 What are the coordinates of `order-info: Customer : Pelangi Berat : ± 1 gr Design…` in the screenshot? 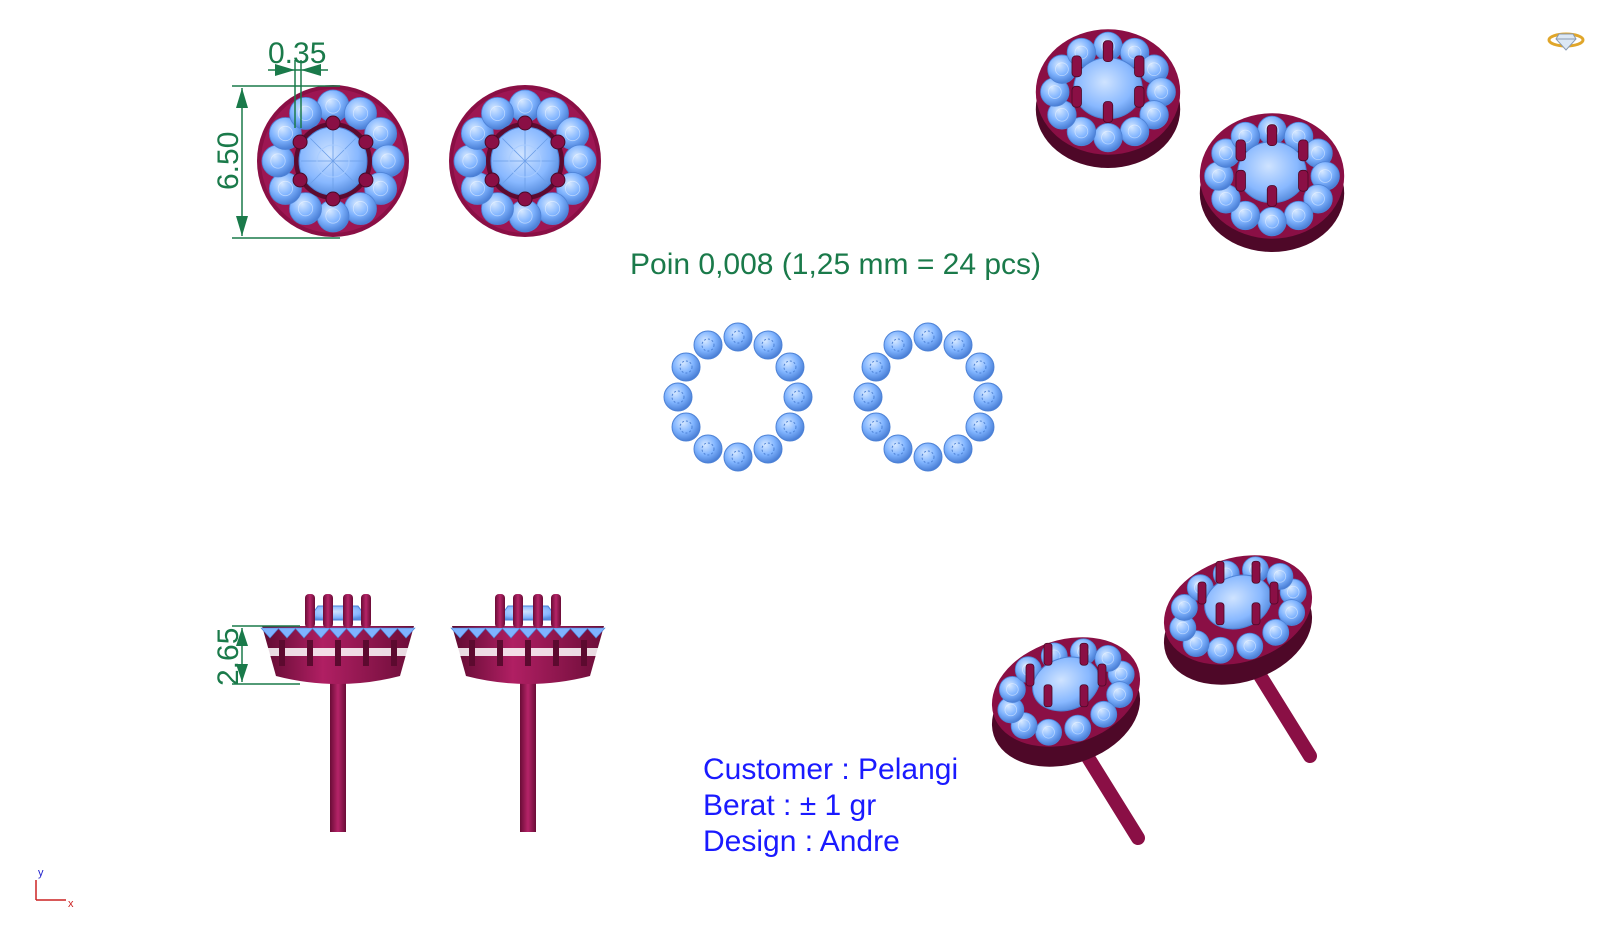 It's located at (830, 806).